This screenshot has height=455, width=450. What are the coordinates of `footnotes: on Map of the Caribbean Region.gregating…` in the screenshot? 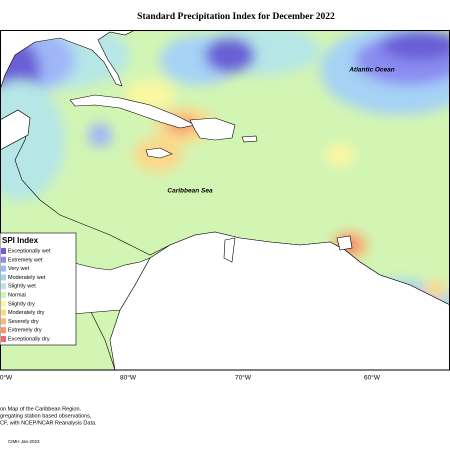 It's located at (48, 425).